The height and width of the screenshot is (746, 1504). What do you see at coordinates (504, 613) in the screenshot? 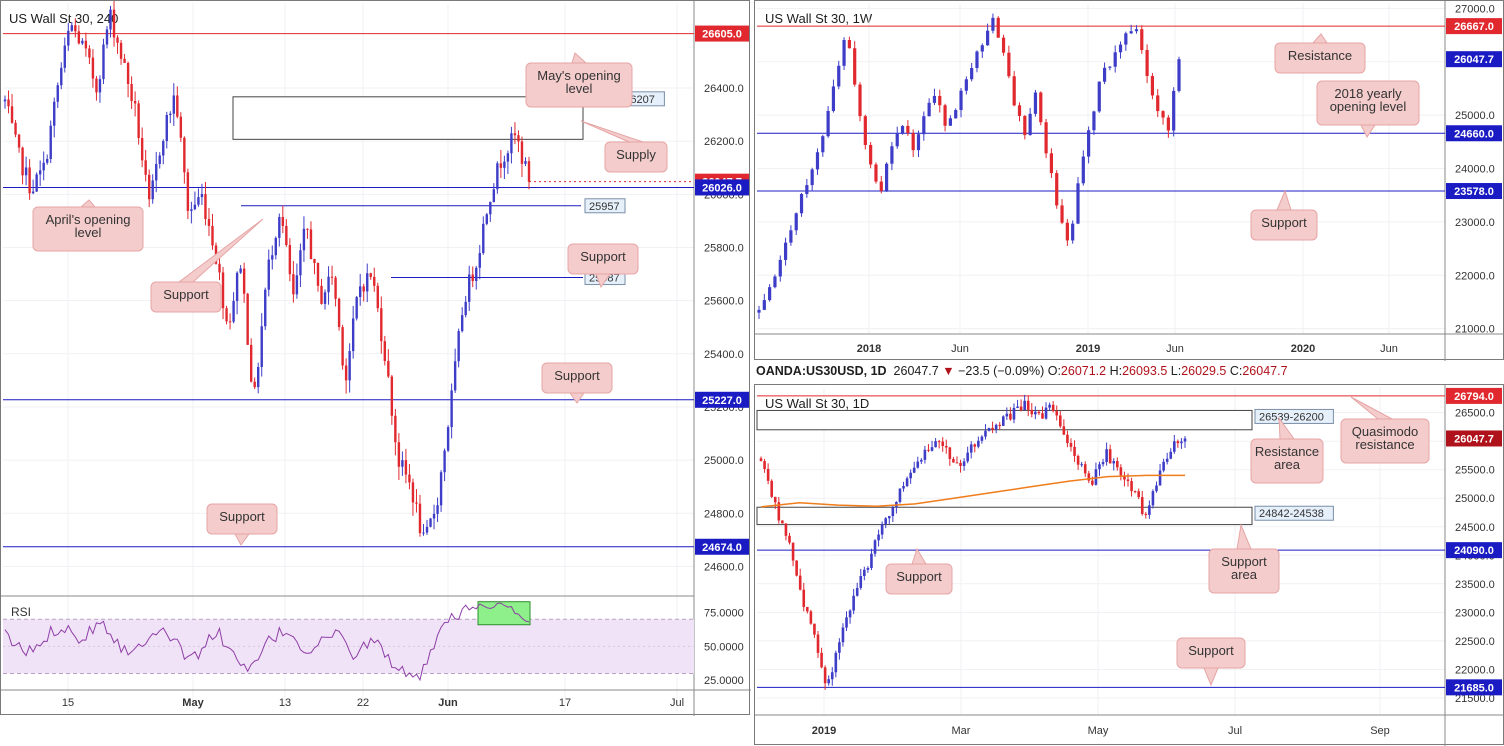
I see `rsi-highlight-box` at bounding box center [504, 613].